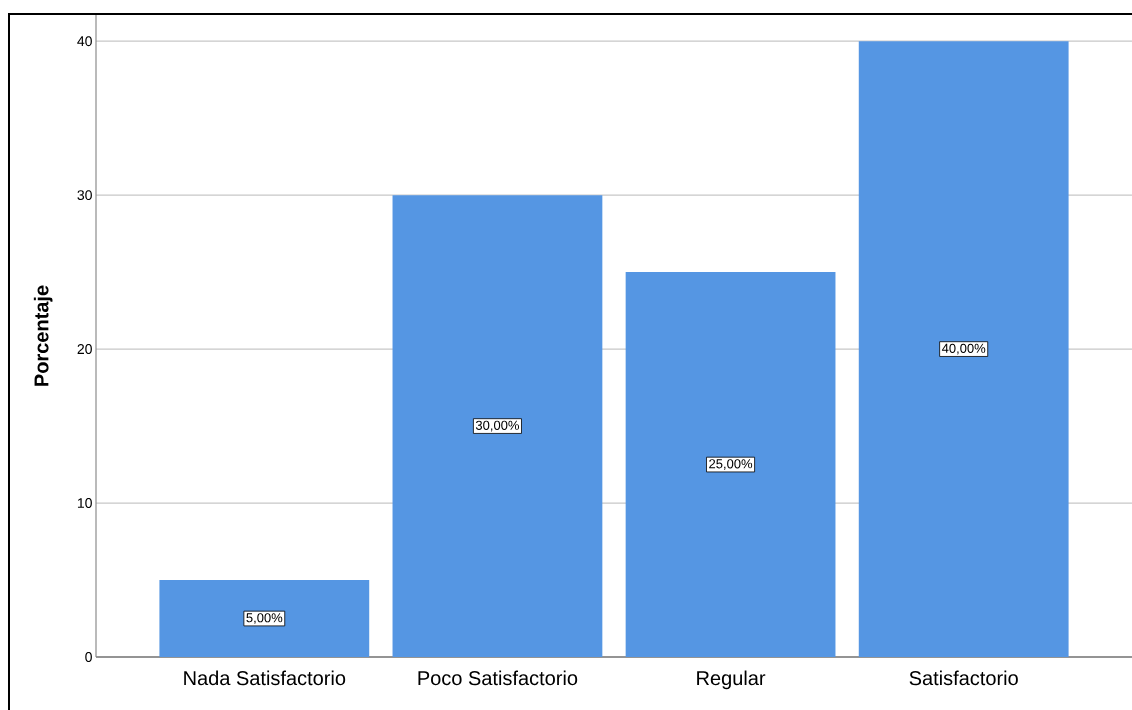 The height and width of the screenshot is (710, 1132). I want to click on x-tick-label: Nada Satisfactorio, so click(265, 678).